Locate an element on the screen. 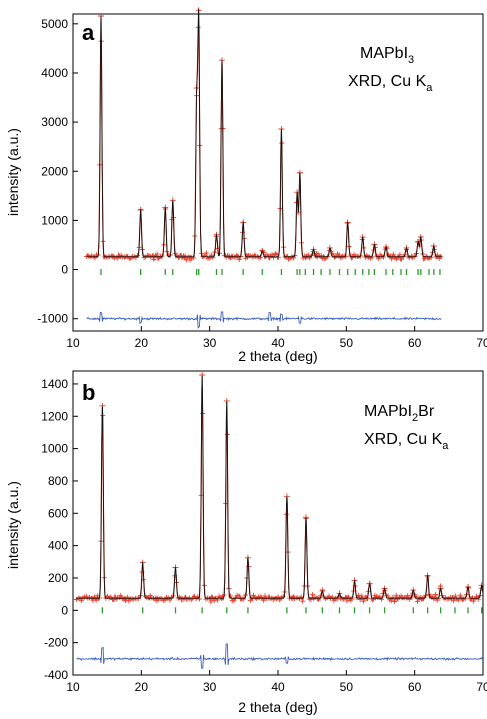  y-tick-label: 2000 is located at coordinates (54, 171).